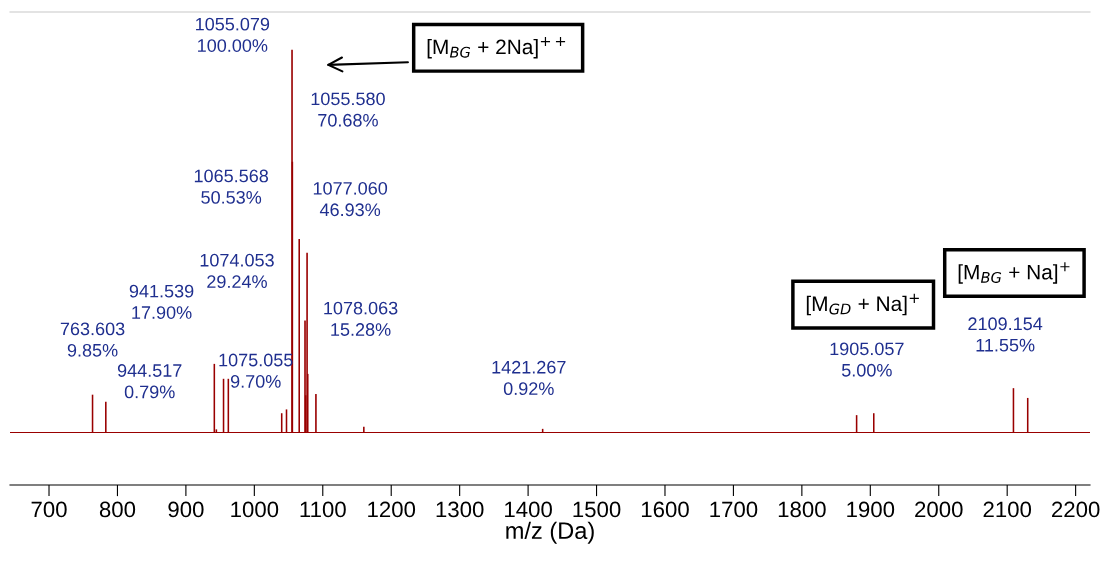 The image size is (1115, 572). I want to click on annotation: 1078.063 15.28%, so click(361, 318).